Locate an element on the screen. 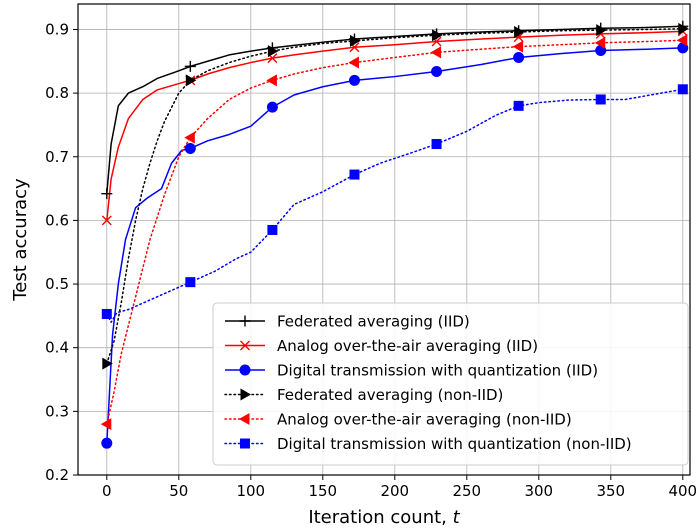 The image size is (696, 529). x-tick-label: 300 is located at coordinates (538, 491).